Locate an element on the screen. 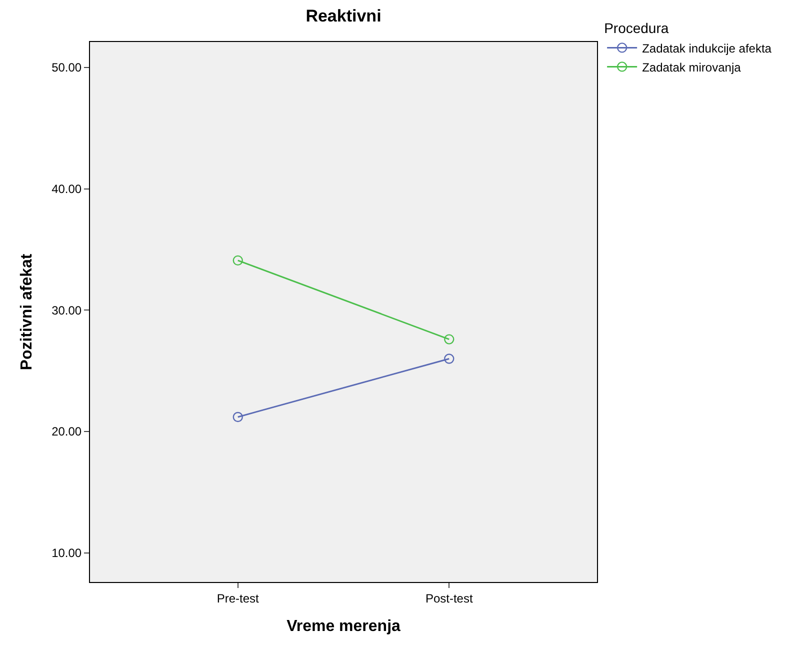 The width and height of the screenshot is (812, 645). legend-title: Procedura is located at coordinates (636, 28).